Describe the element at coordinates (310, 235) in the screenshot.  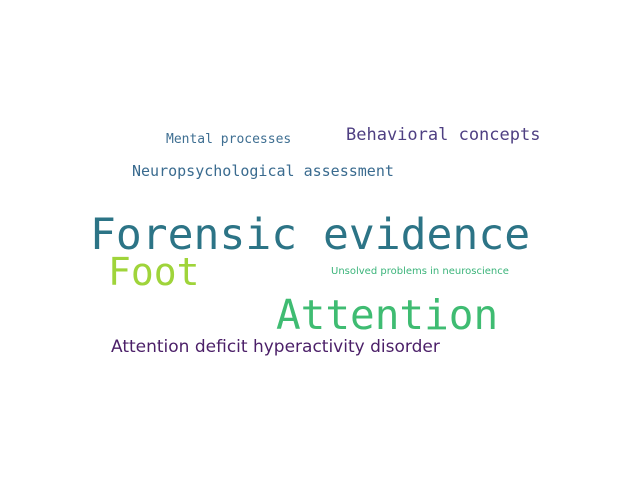
I see `word-forensic-evidence: Forensic evidence` at that location.